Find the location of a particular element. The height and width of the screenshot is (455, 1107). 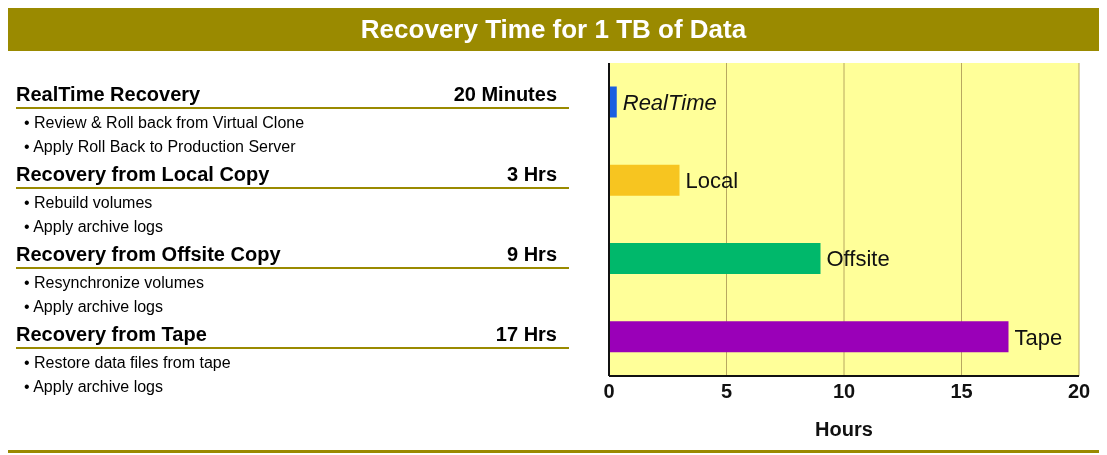

text: • Apply Roll Back to Production Server is located at coordinates (160, 147).